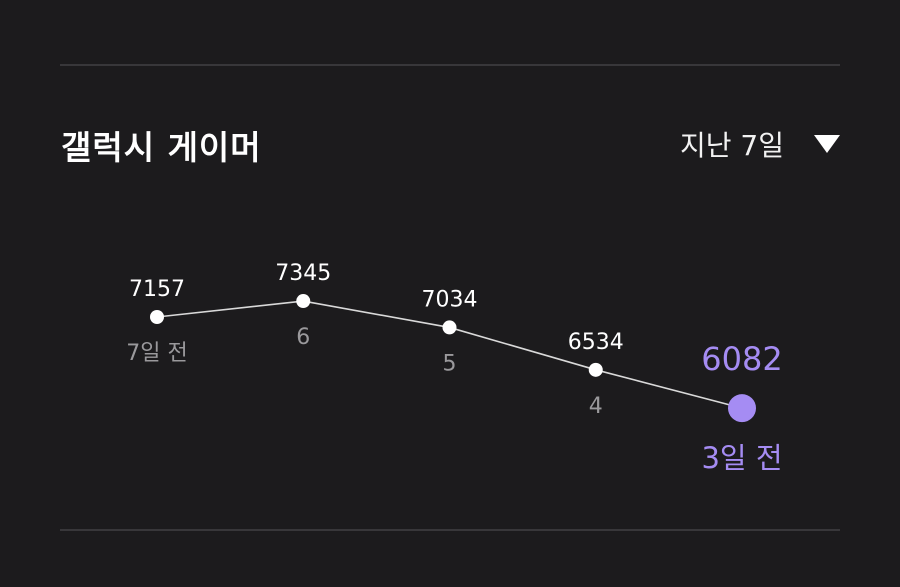 Image resolution: width=900 pixels, height=587 pixels. Describe the element at coordinates (741, 458) in the screenshot. I see `day-label: 3일 전` at that location.